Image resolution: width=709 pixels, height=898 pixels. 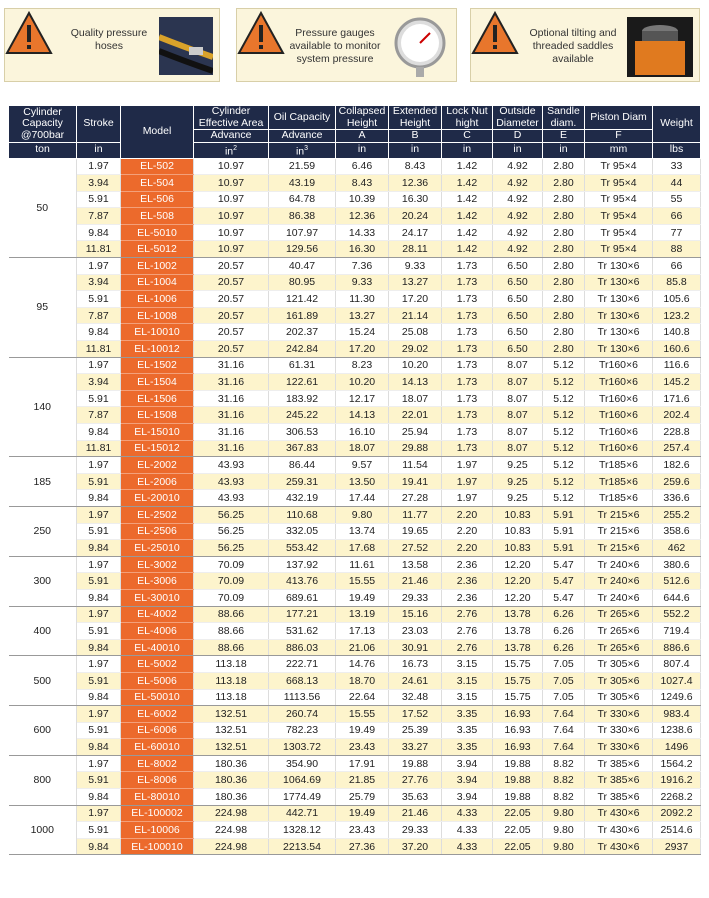 What do you see at coordinates (676, 432) in the screenshot?
I see `data-cell: 228.8` at bounding box center [676, 432].